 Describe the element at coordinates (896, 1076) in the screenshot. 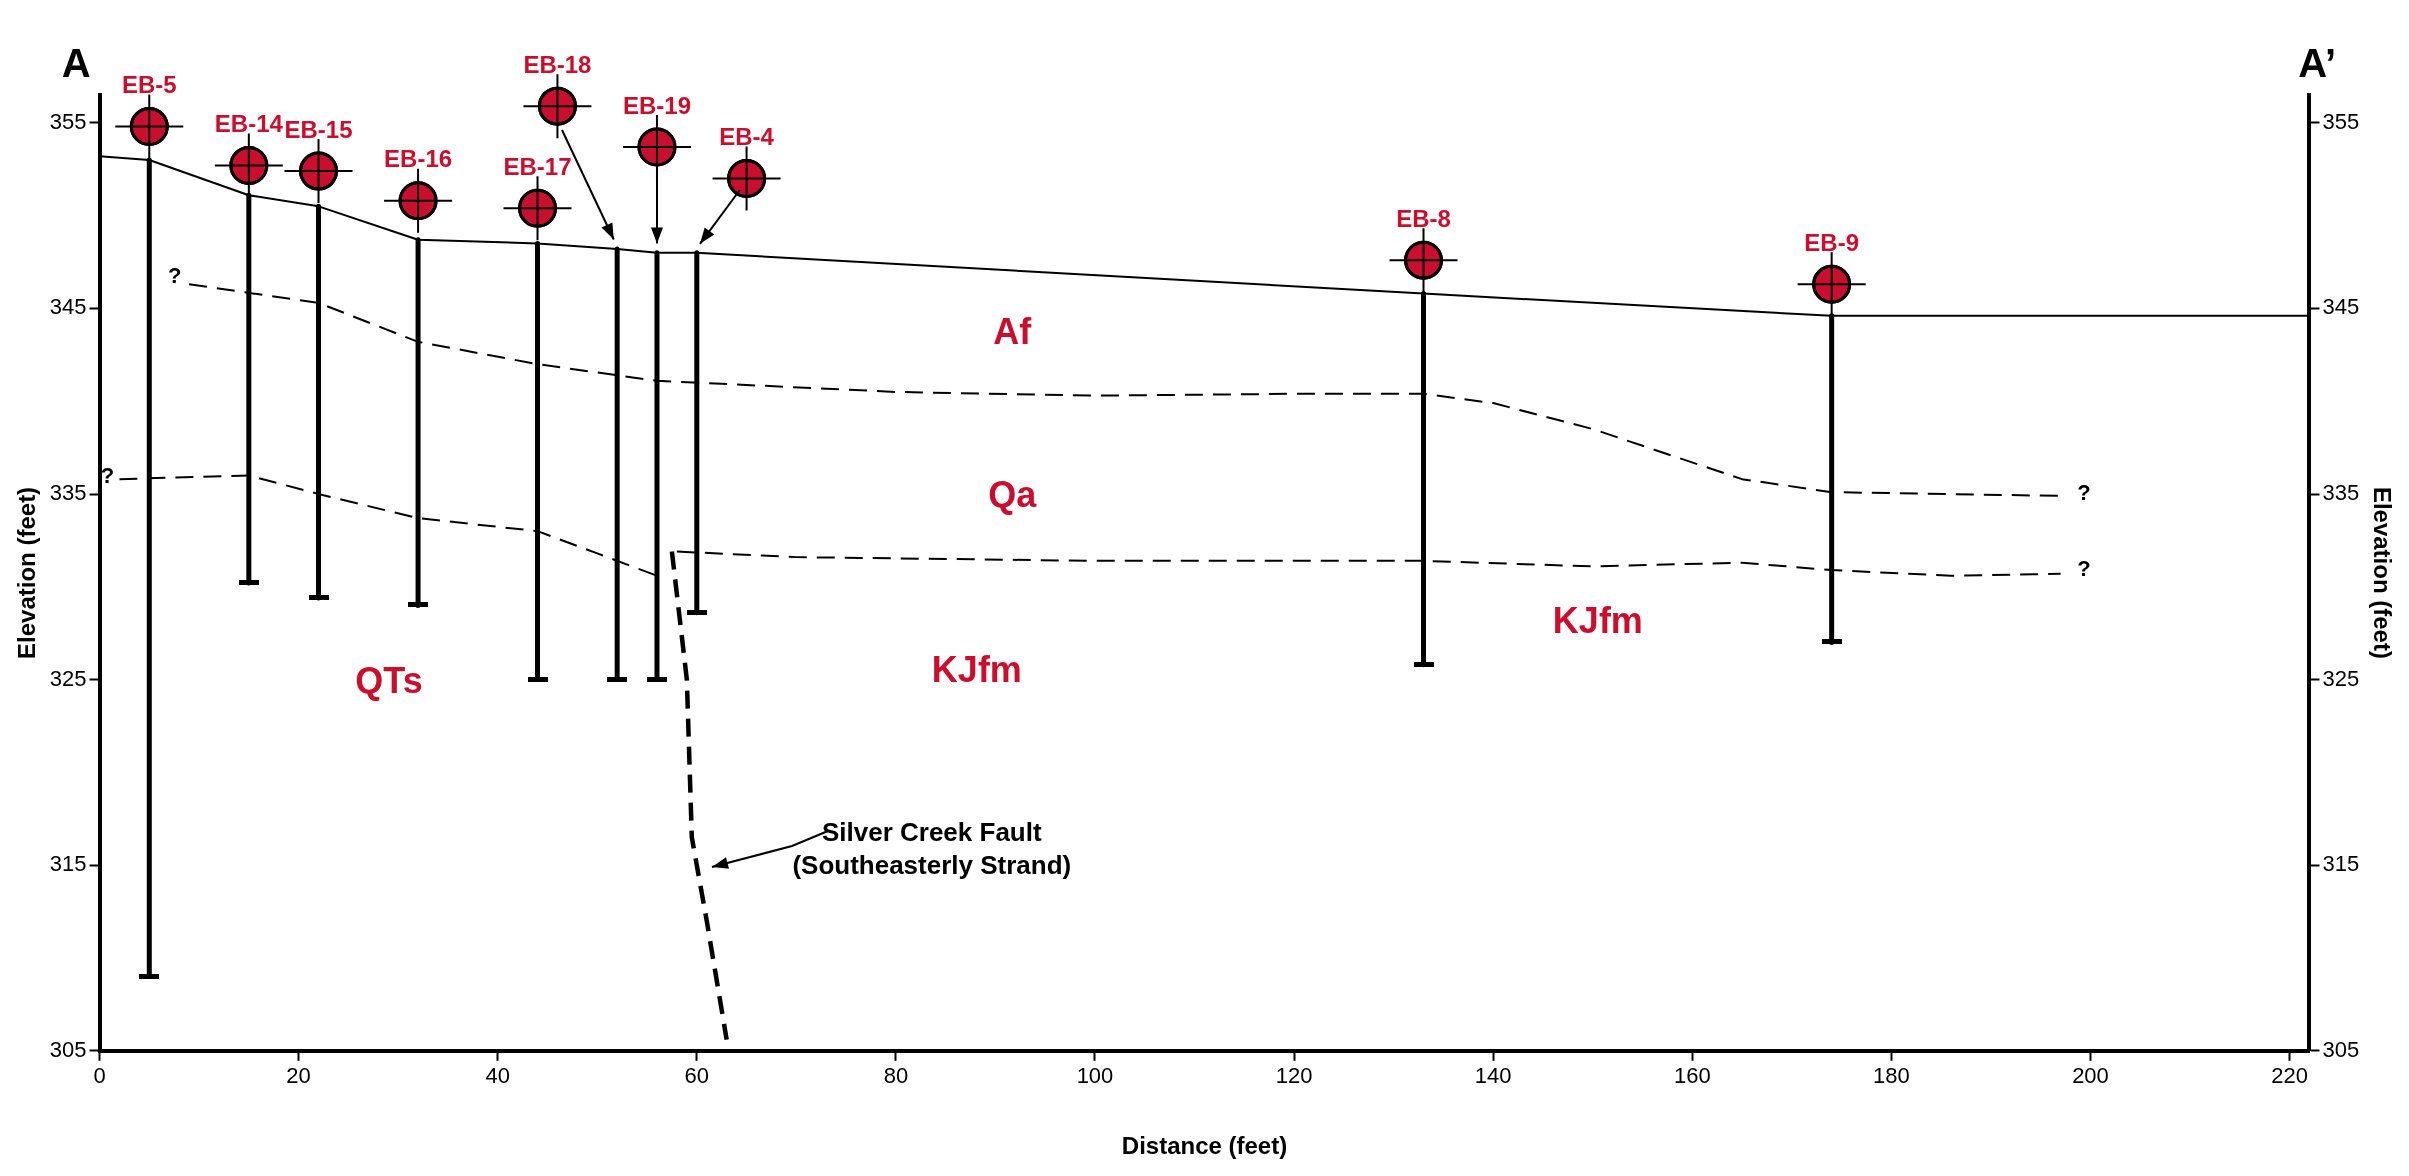

I see `x-tick-label: 80` at that location.